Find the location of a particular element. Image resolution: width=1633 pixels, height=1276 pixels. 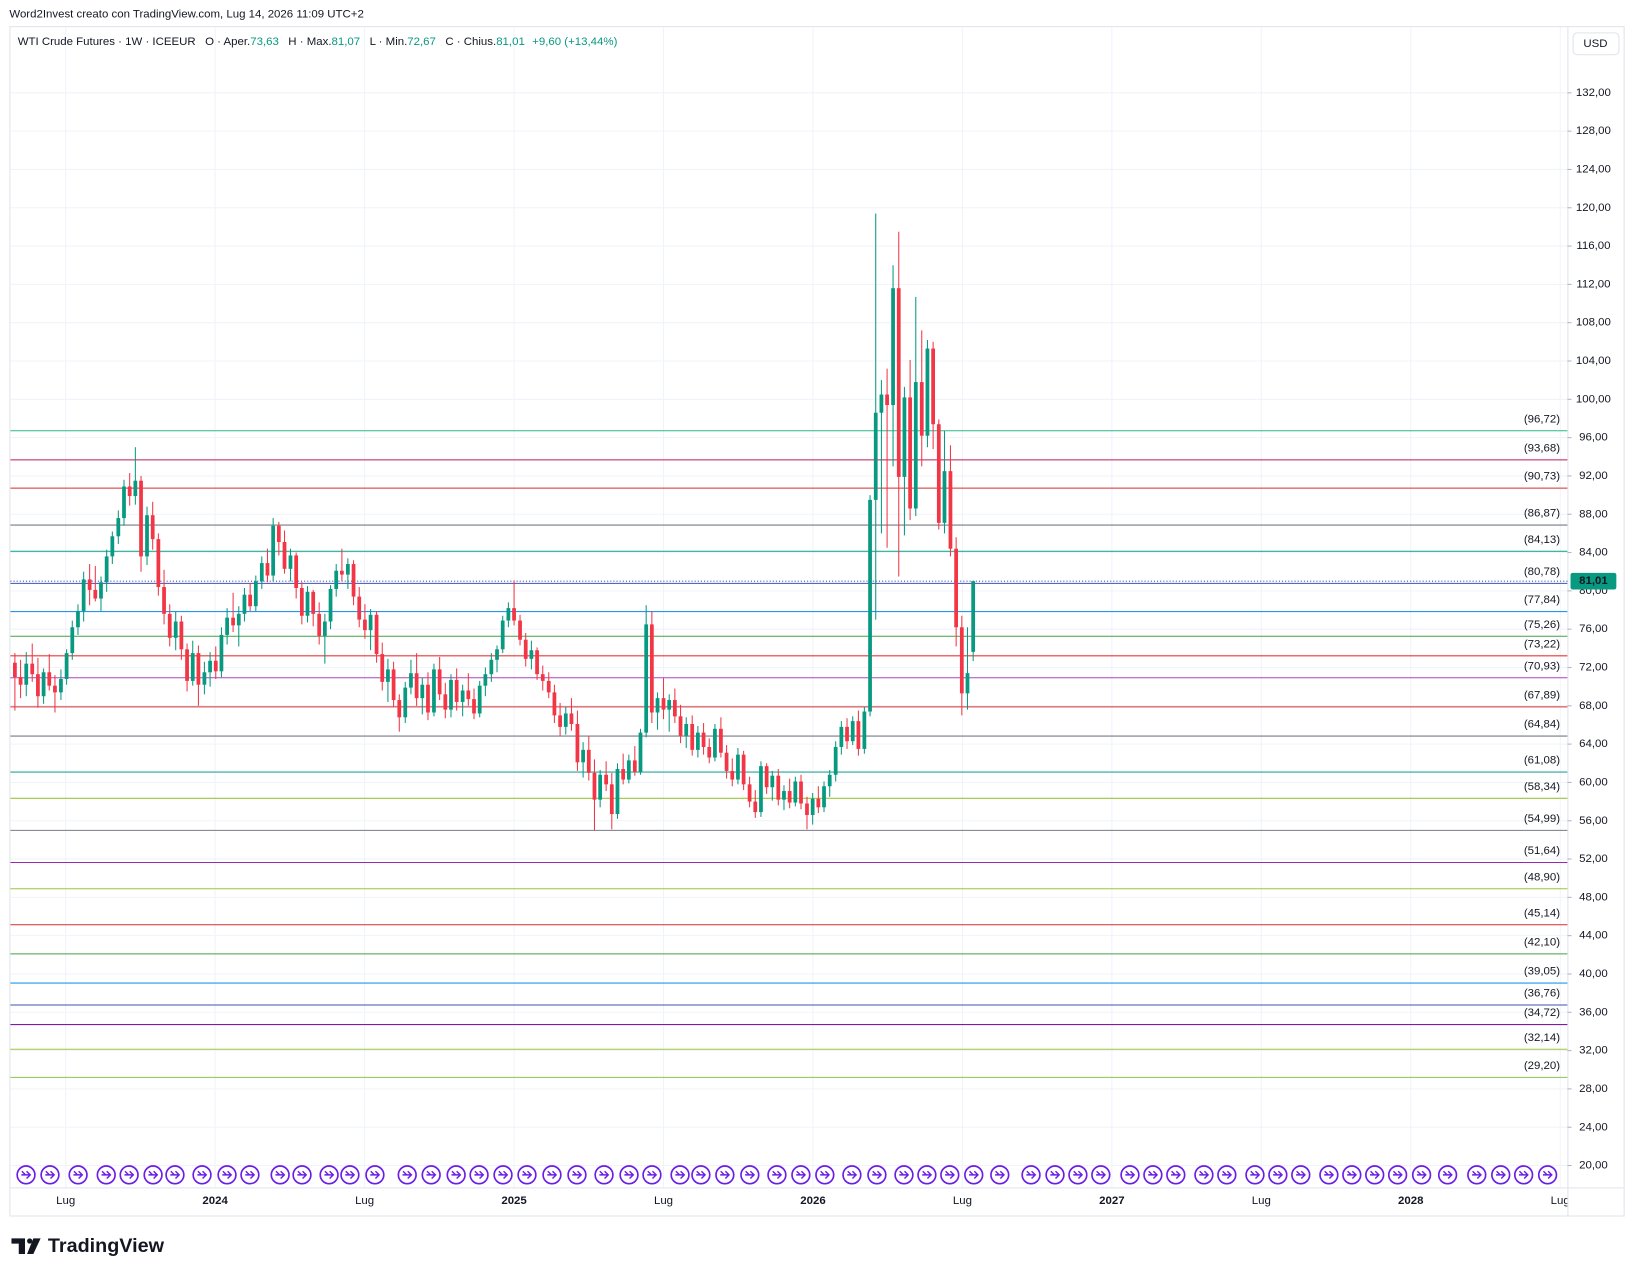

level-label: (70,93) is located at coordinates (1542, 666).